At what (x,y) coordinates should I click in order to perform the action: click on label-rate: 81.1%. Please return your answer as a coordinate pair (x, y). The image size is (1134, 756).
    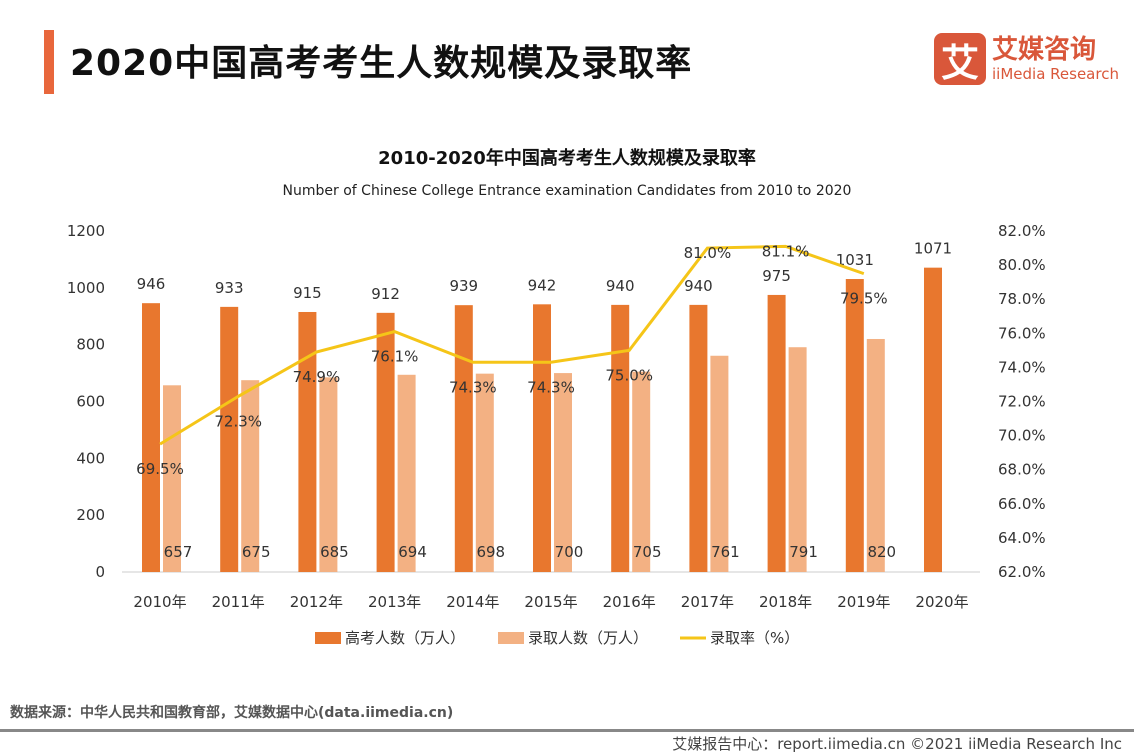
    Looking at the image, I should click on (786, 251).